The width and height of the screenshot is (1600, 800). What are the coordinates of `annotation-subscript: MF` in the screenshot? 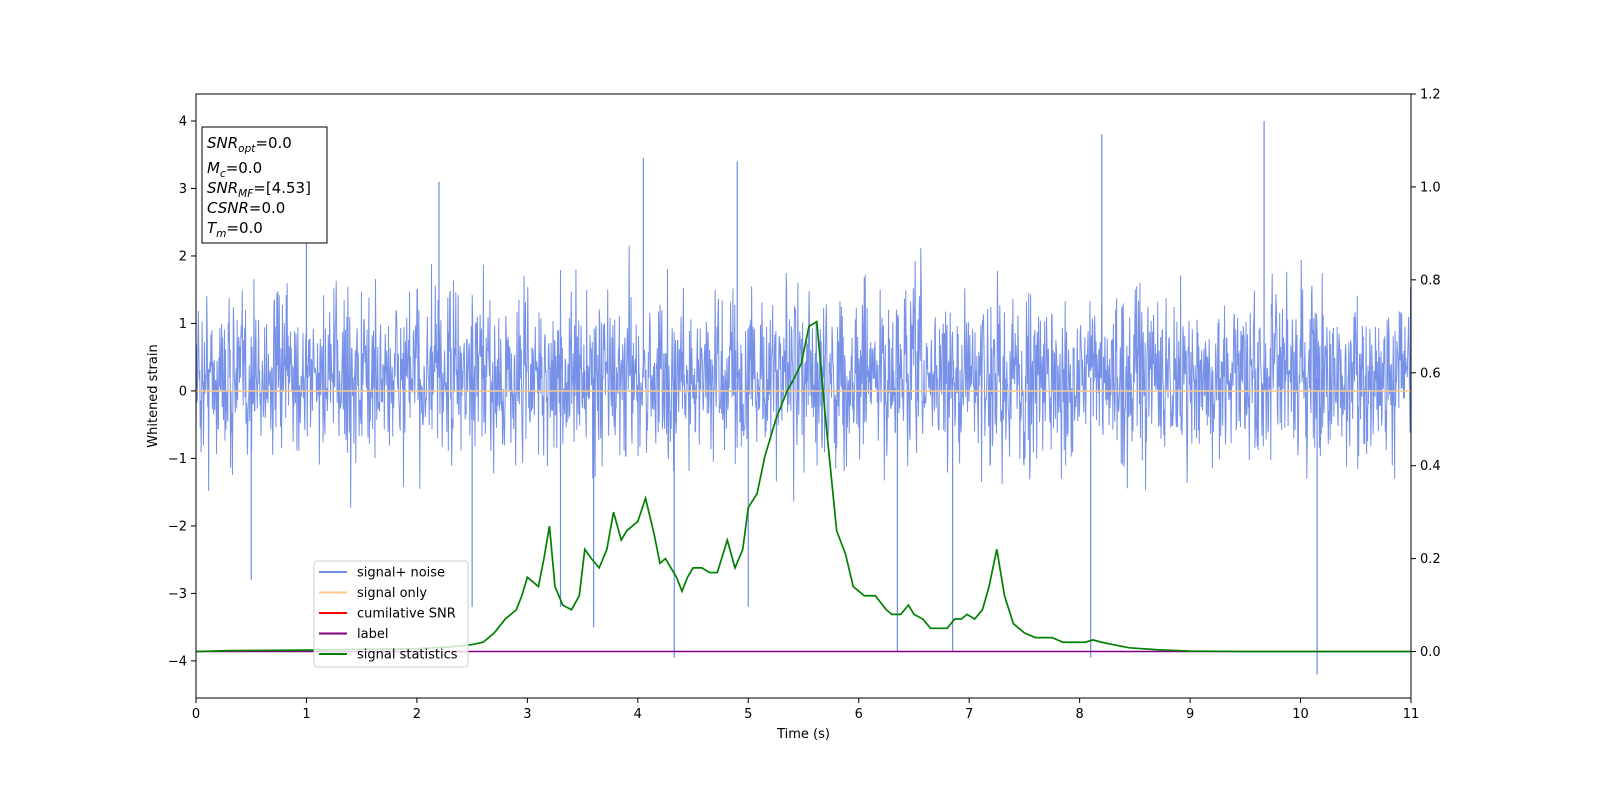 It's located at (246, 194).